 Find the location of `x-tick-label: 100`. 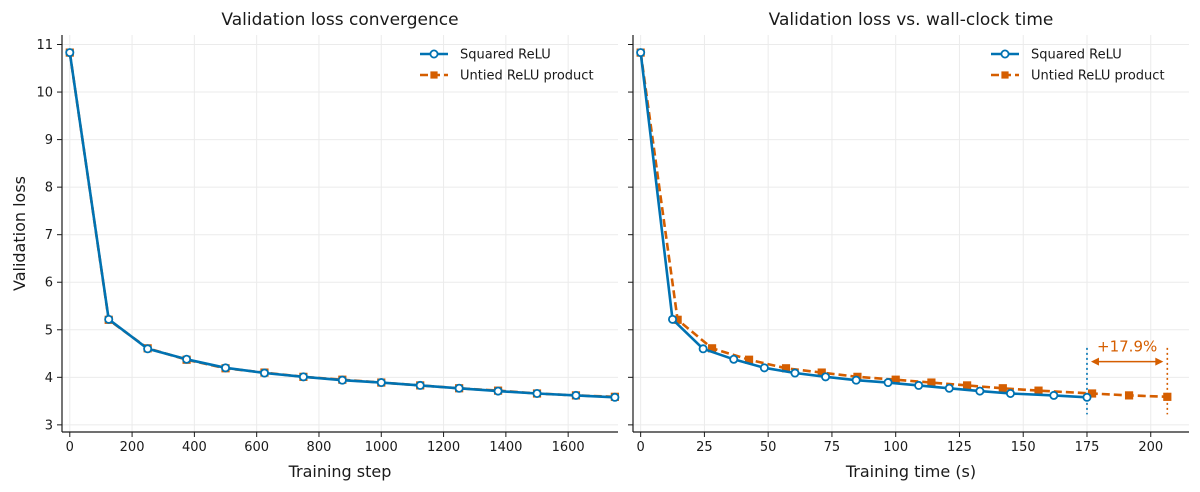

x-tick-label: 100 is located at coordinates (895, 447).